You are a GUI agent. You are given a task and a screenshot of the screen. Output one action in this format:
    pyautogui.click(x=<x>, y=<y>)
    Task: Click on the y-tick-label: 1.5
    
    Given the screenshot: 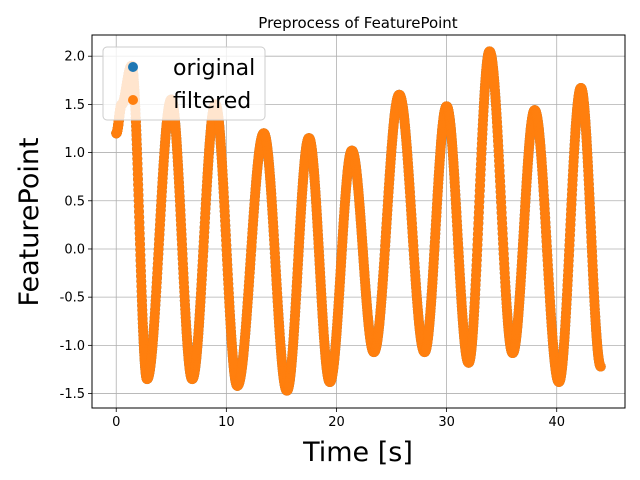 What is the action you would take?
    pyautogui.click(x=74, y=105)
    